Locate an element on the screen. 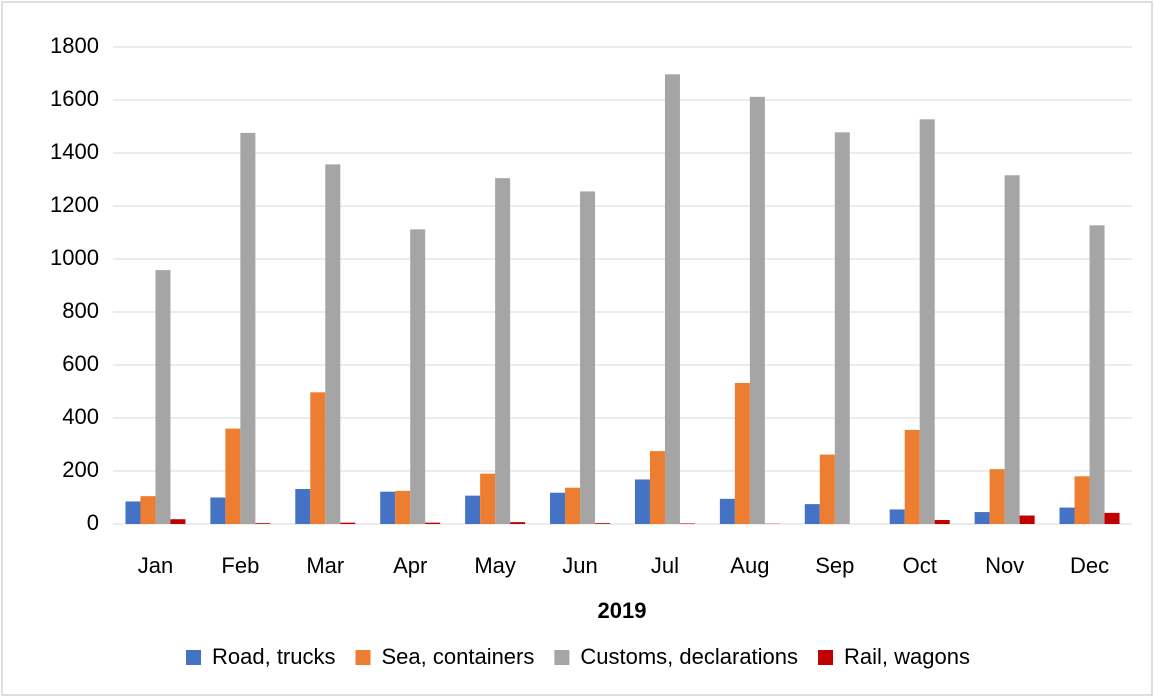  x-tick-label: Jun is located at coordinates (579, 565).